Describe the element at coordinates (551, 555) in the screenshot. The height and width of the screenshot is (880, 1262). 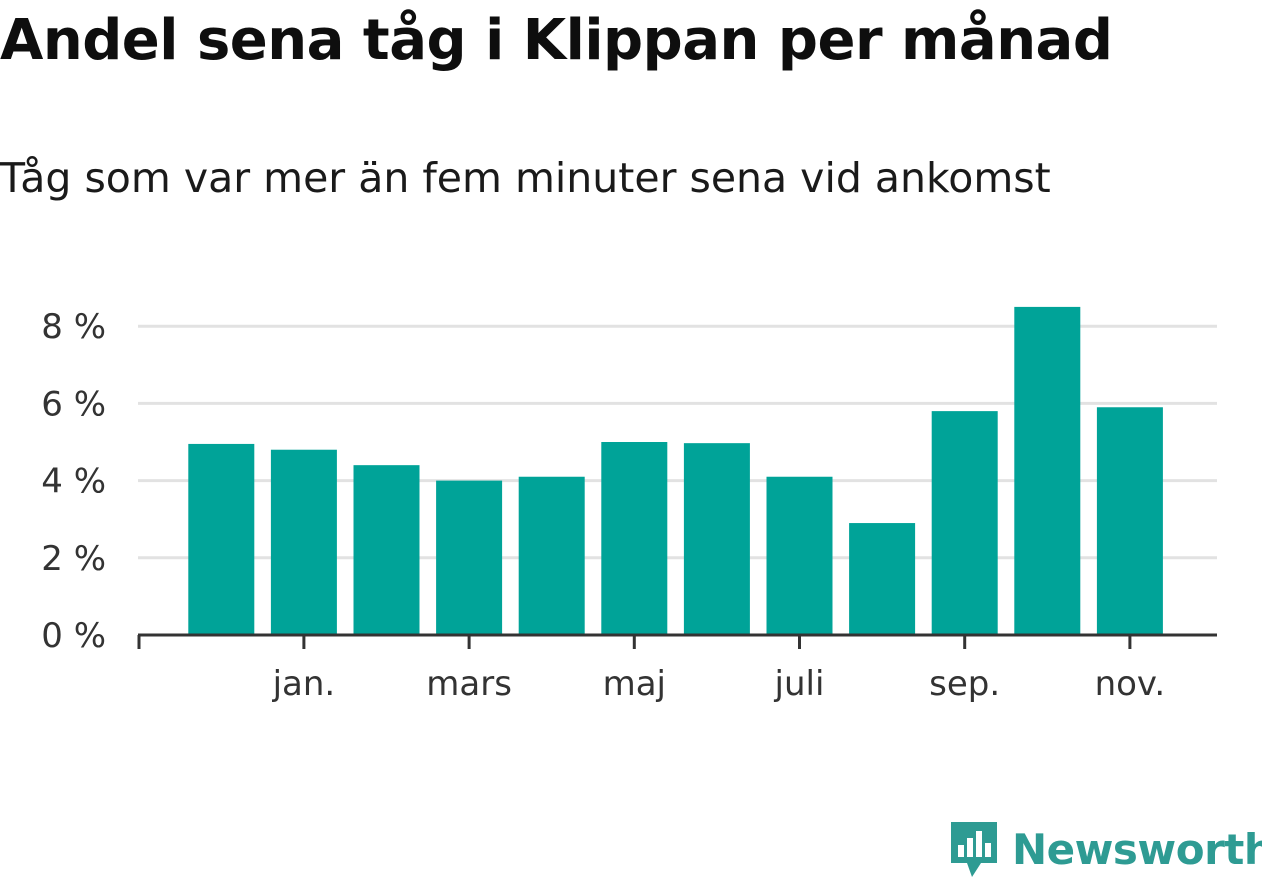
I see `bar-apr.` at that location.